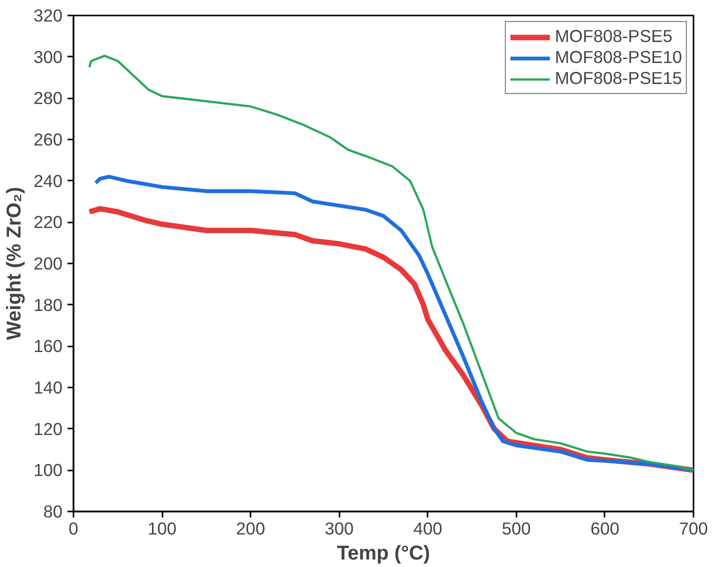  Describe the element at coordinates (613, 36) in the screenshot. I see `legend-label: MOF808-PSE5` at that location.